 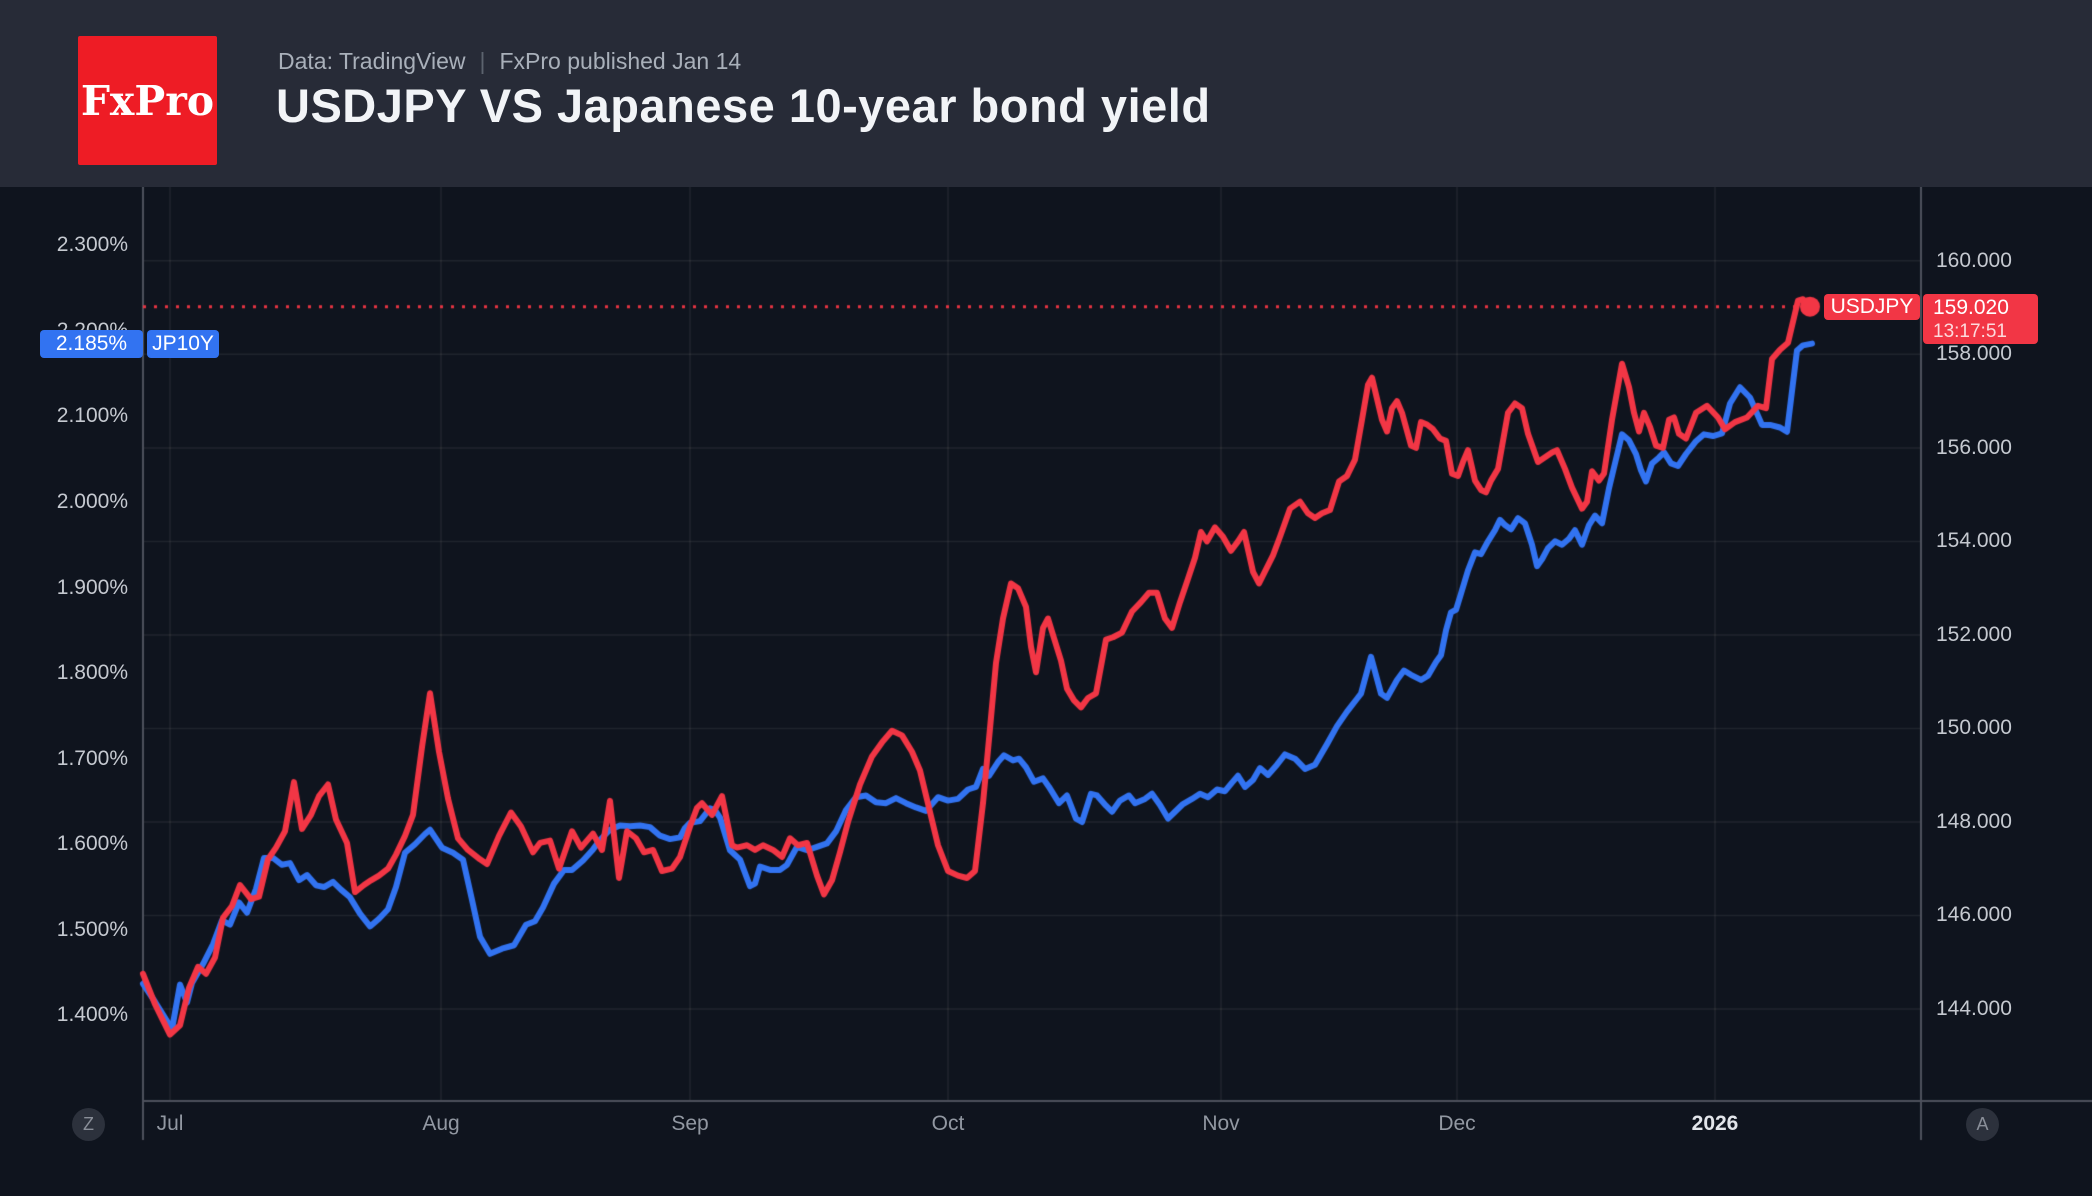 I want to click on time-axis-tick-Oct: Oct, so click(x=948, y=1123).